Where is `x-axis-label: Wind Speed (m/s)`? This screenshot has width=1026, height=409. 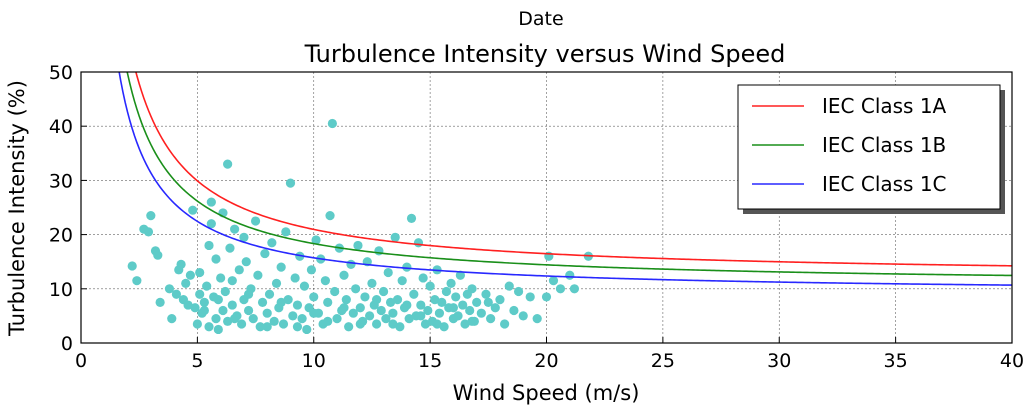
x-axis-label: Wind Speed (m/s) is located at coordinates (546, 393).